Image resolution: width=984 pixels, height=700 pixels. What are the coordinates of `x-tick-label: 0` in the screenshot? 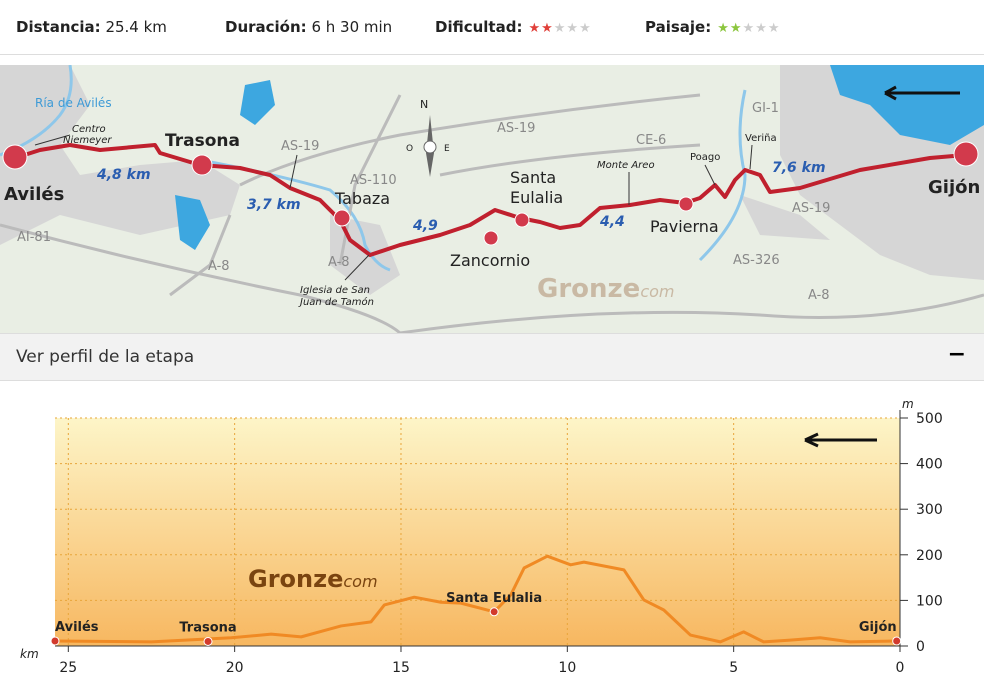 It's located at (900, 668).